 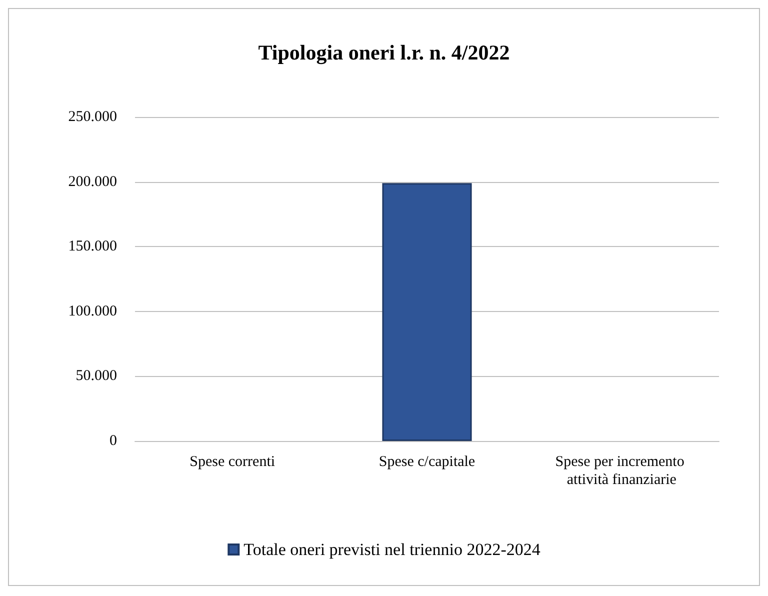 I want to click on y-tick-label: 200.000, so click(x=92, y=182).